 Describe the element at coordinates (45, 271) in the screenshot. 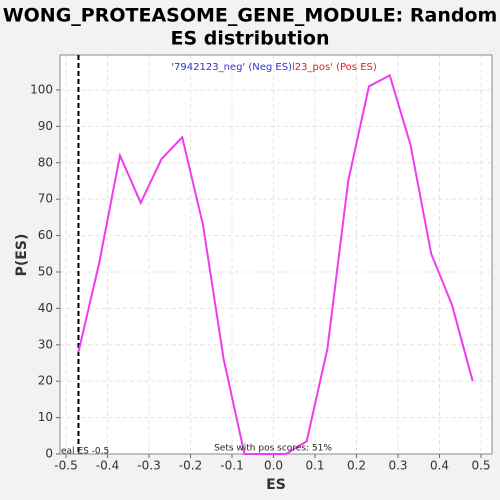

I see `y-tick-label: 50` at that location.